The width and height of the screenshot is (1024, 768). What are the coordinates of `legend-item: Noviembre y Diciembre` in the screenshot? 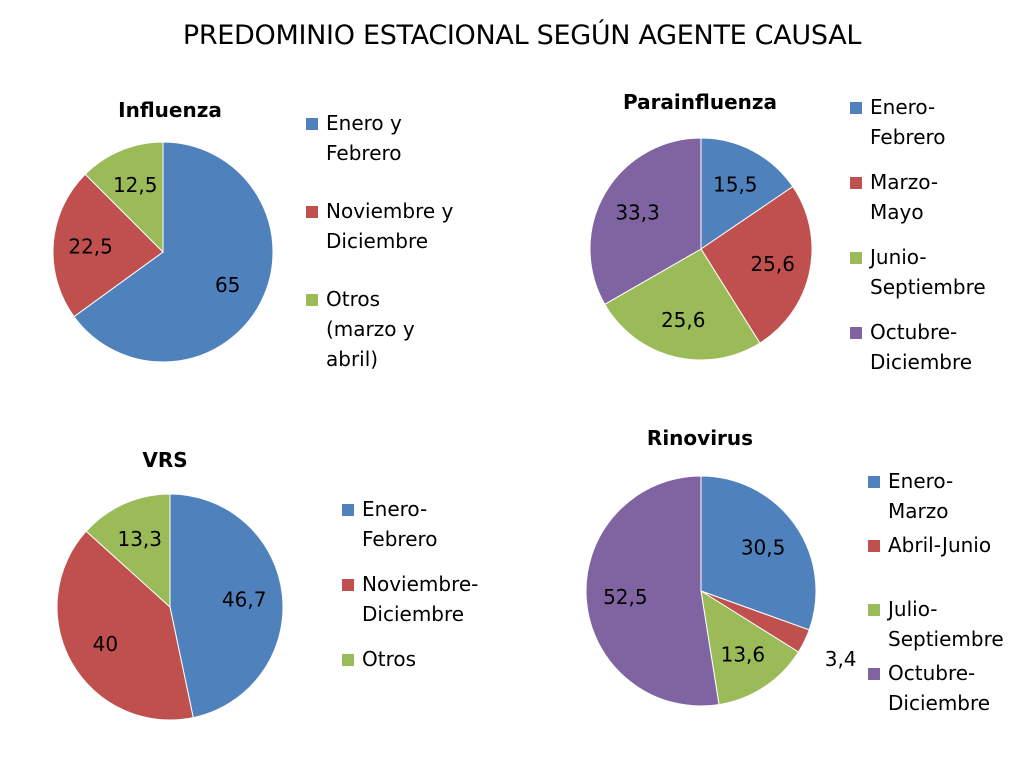 It's located at (386, 226).